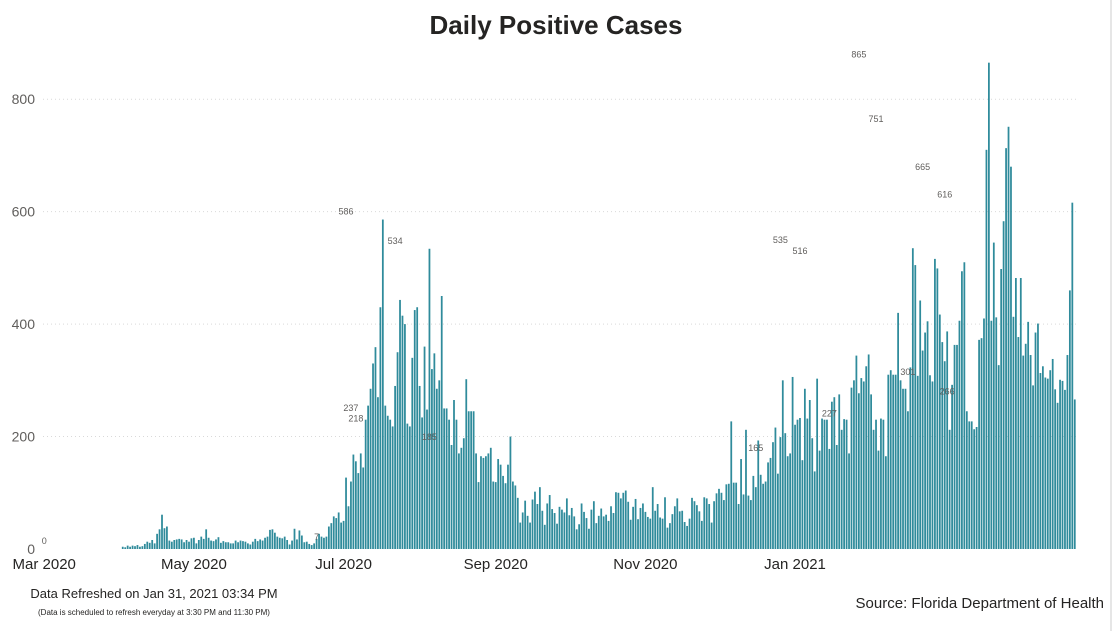 The height and width of the screenshot is (631, 1112). Describe the element at coordinates (44, 541) in the screenshot. I see `data-label: 0` at that location.